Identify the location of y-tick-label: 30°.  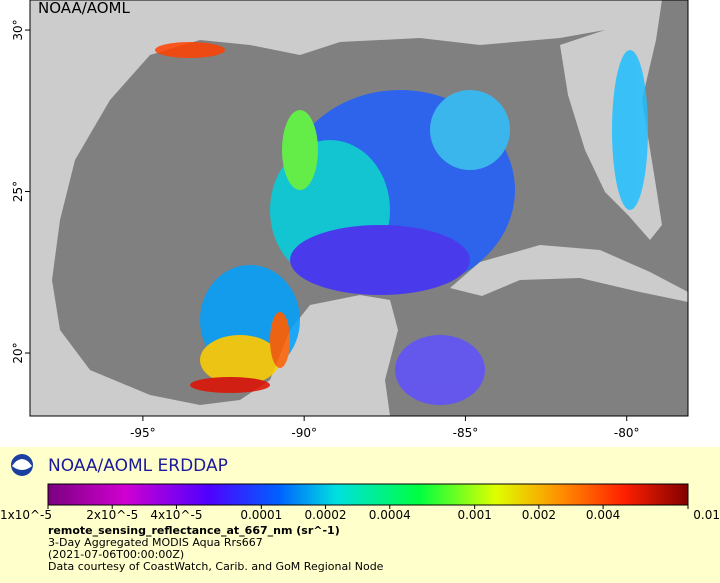
(18, 29).